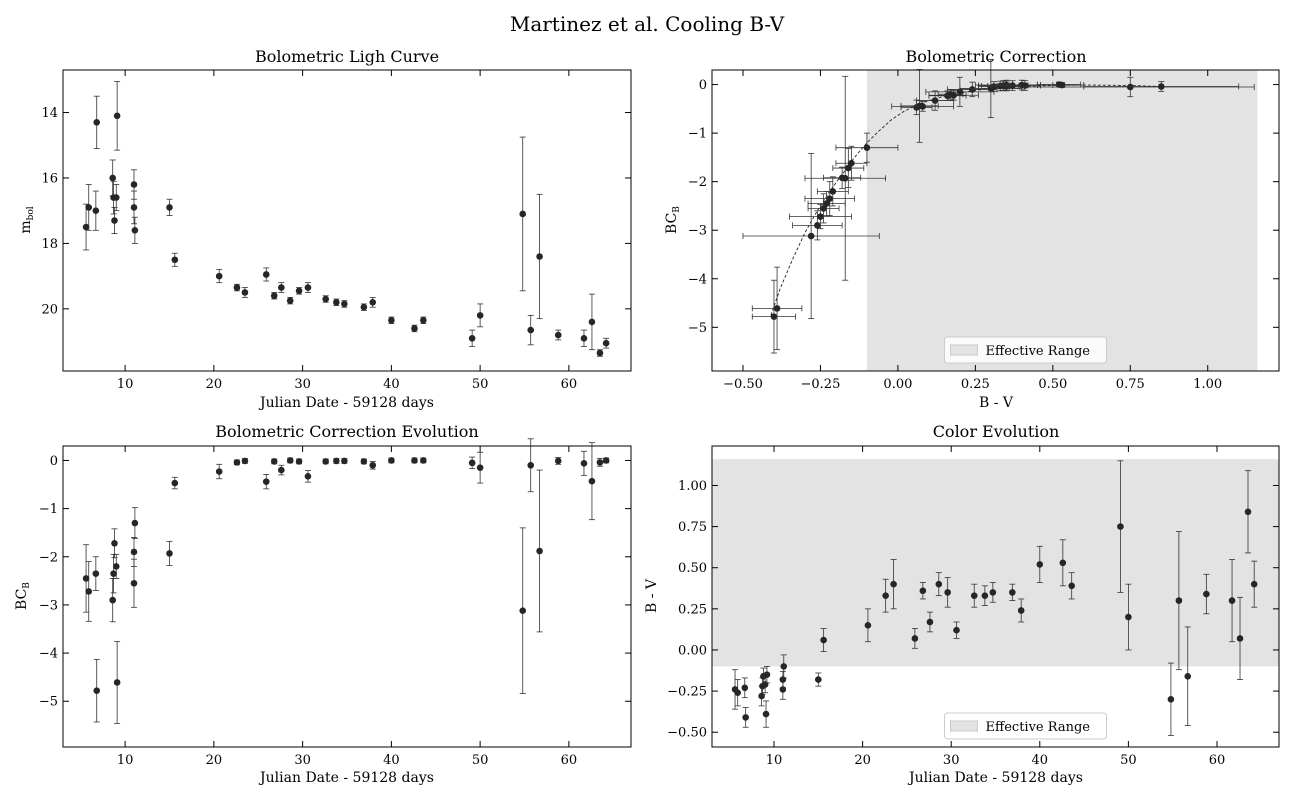 Image resolution: width=1294 pixels, height=800 pixels. Describe the element at coordinates (302, 384) in the screenshot. I see `x-tick-label: 30` at that location.